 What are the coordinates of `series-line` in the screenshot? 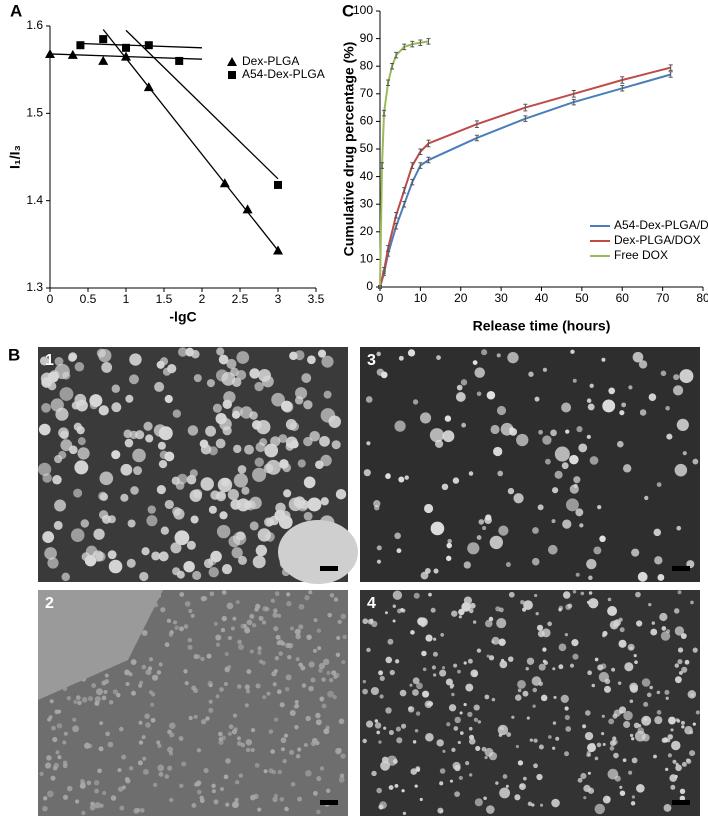 It's located at (404, 164).